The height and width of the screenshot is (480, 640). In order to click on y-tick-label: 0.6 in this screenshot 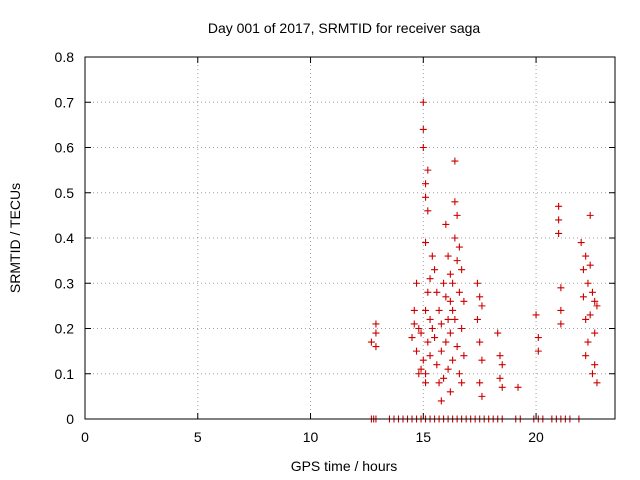, I will do `click(65, 148)`.